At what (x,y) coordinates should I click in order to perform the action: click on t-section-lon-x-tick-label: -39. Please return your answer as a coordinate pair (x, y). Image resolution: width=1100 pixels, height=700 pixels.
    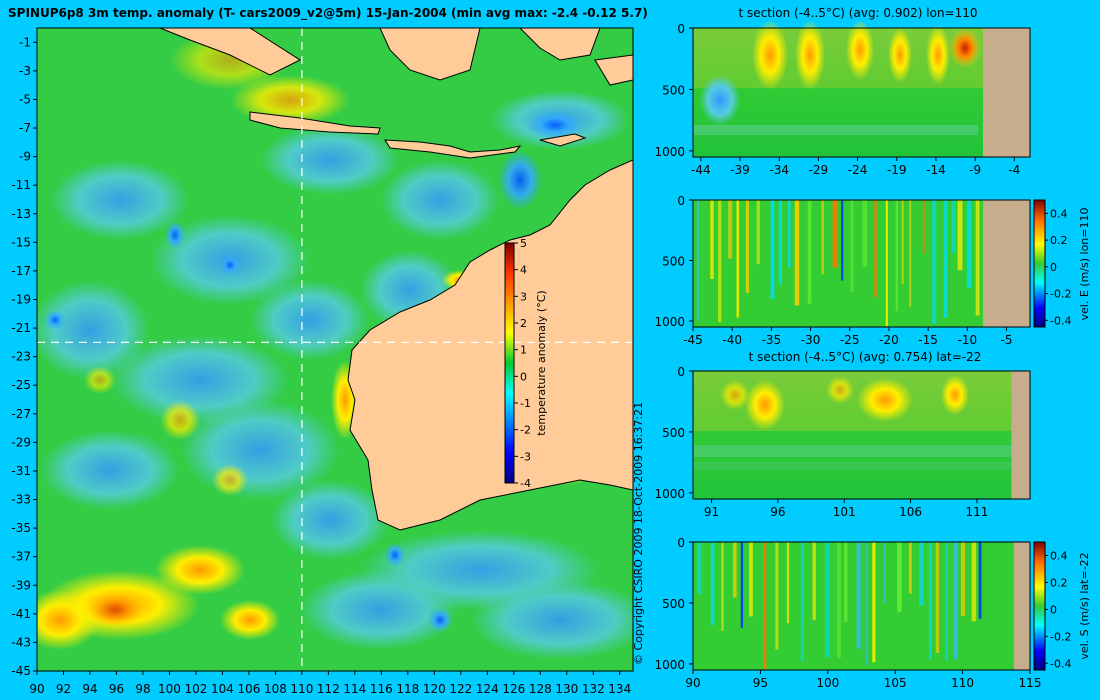
    Looking at the image, I should click on (740, 170).